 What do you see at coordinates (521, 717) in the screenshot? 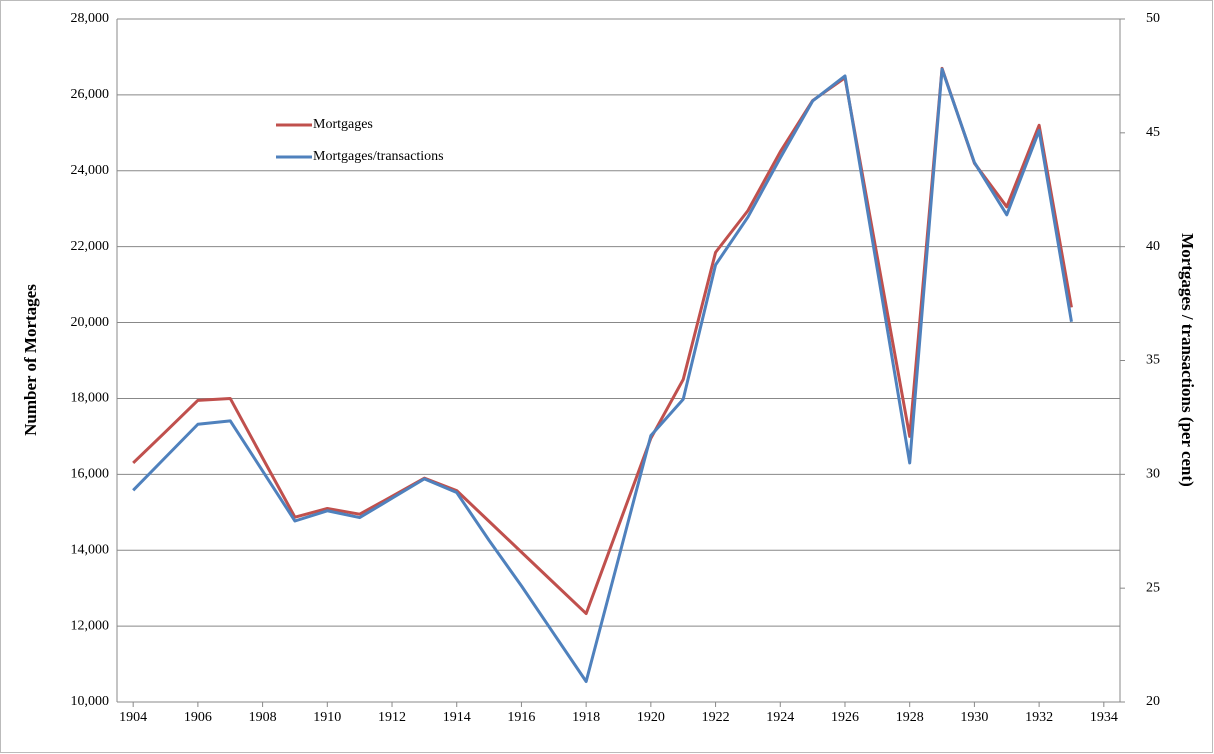
I see `x-tick-label: 1916` at bounding box center [521, 717].